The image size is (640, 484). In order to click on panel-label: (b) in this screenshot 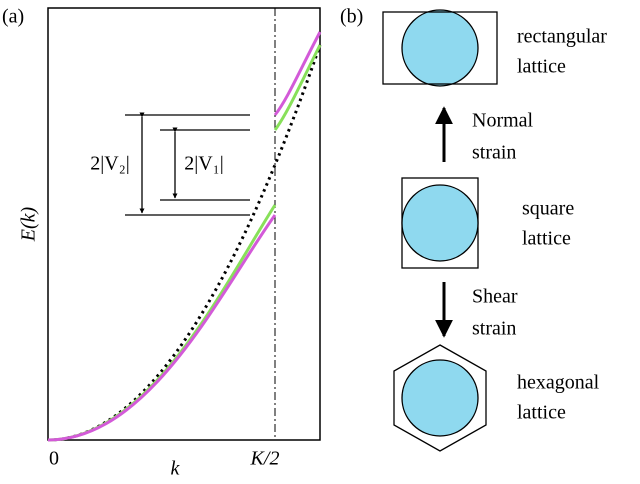, I will do `click(351, 17)`.